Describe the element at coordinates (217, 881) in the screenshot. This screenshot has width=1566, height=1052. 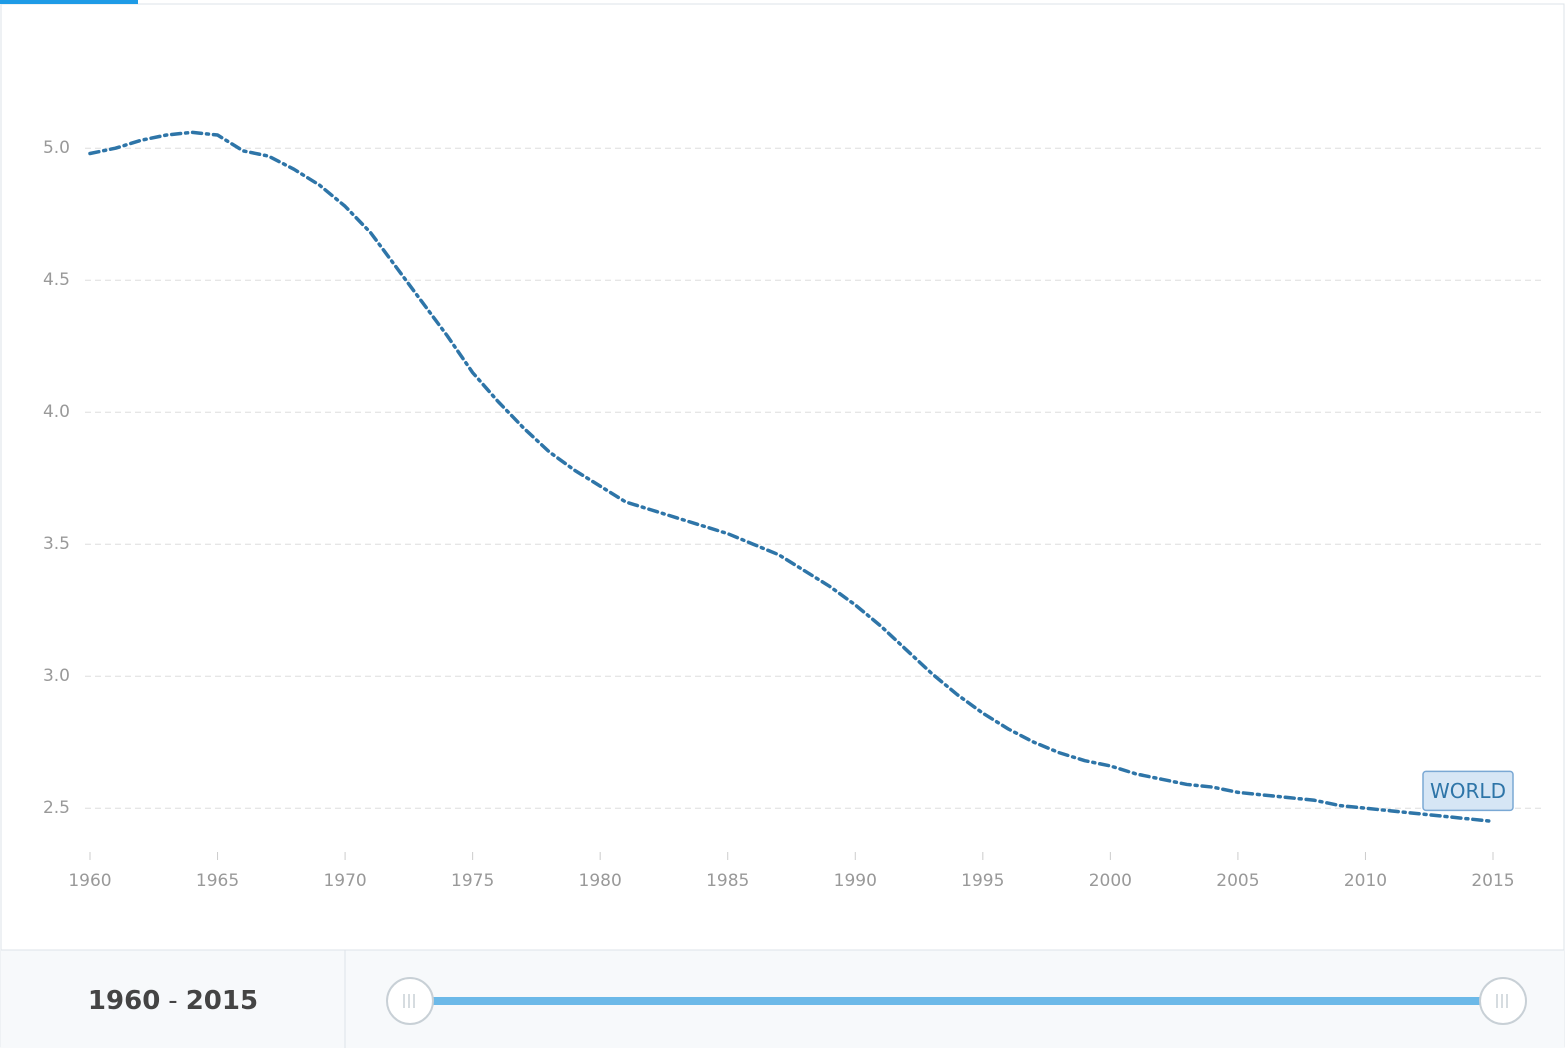
I see `x-tick-label: 1965` at that location.